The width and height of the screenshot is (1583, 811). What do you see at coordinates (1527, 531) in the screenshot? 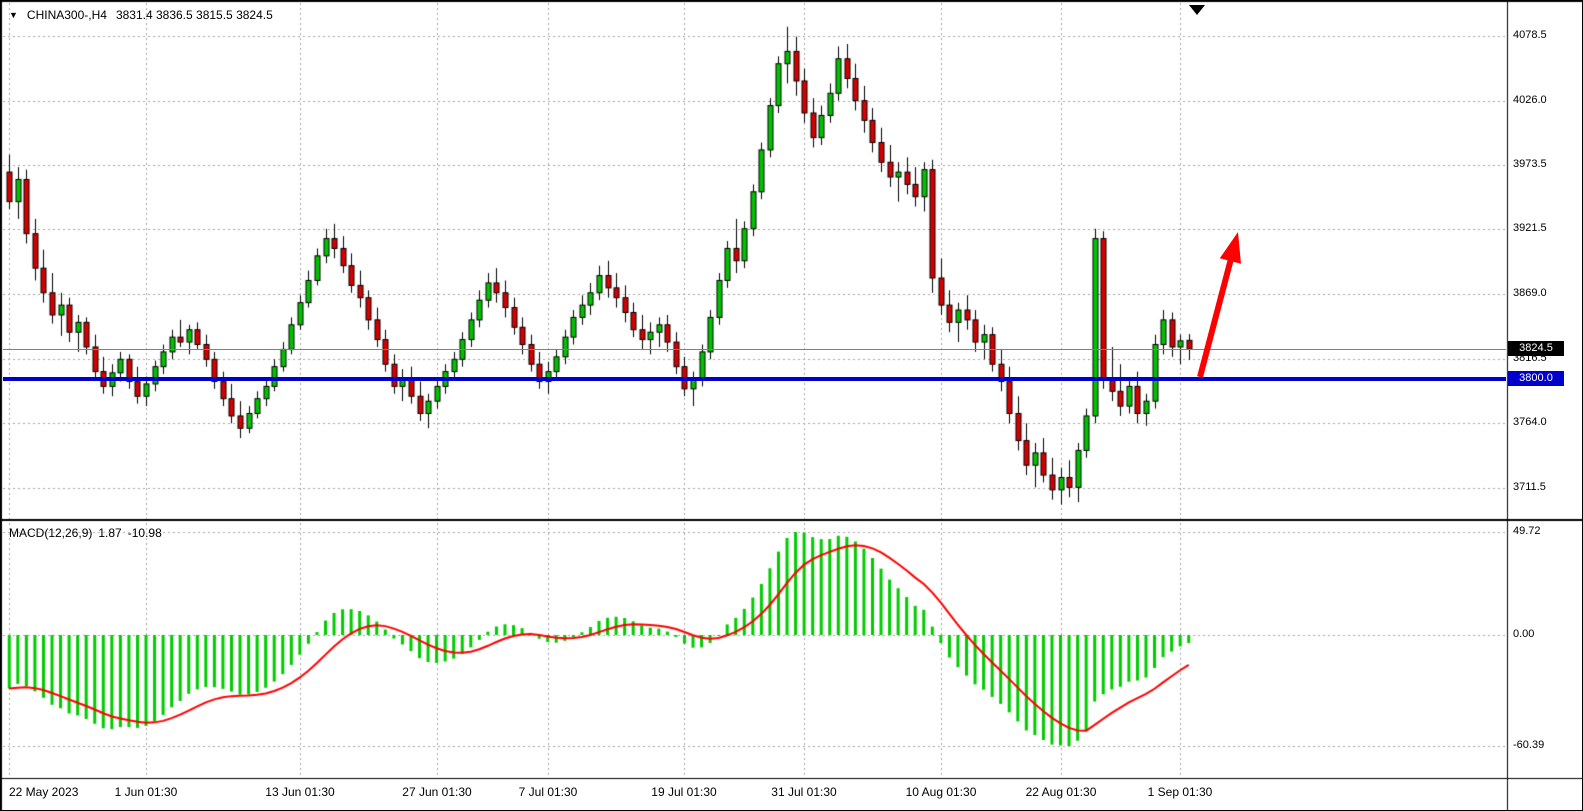
I see `macd-axis-label: 49.72` at bounding box center [1527, 531].